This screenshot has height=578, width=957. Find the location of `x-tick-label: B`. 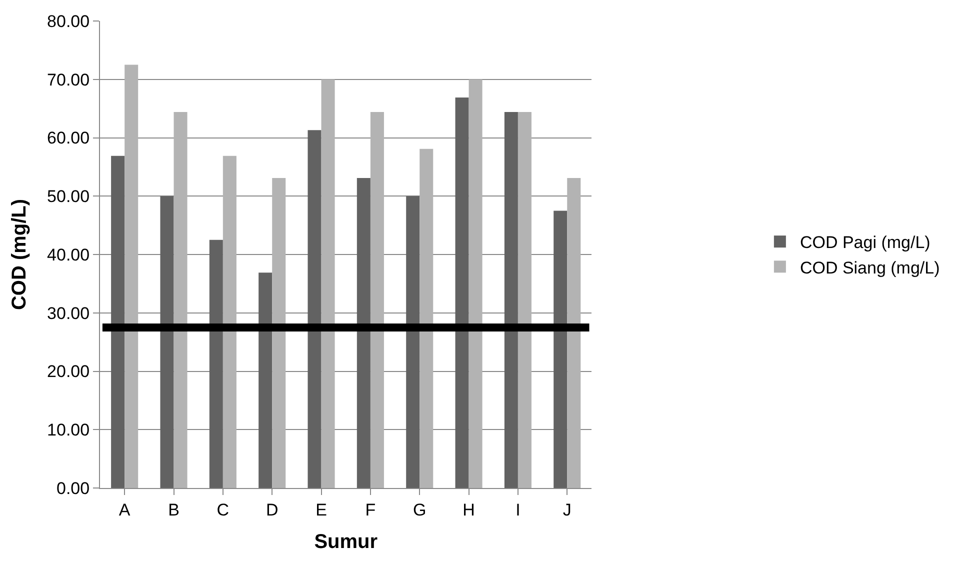

x-tick-label: B is located at coordinates (174, 510).